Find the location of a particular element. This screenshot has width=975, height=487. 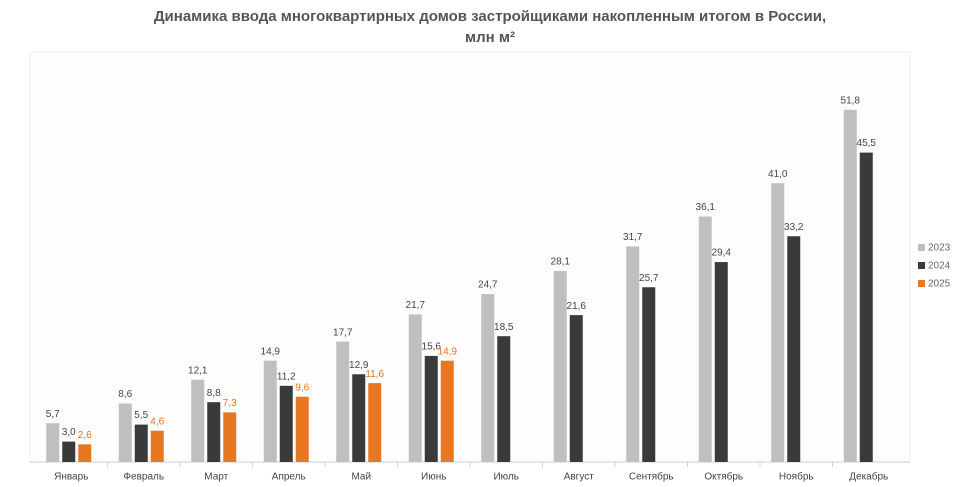

x-tick-label: Апрель is located at coordinates (289, 477).